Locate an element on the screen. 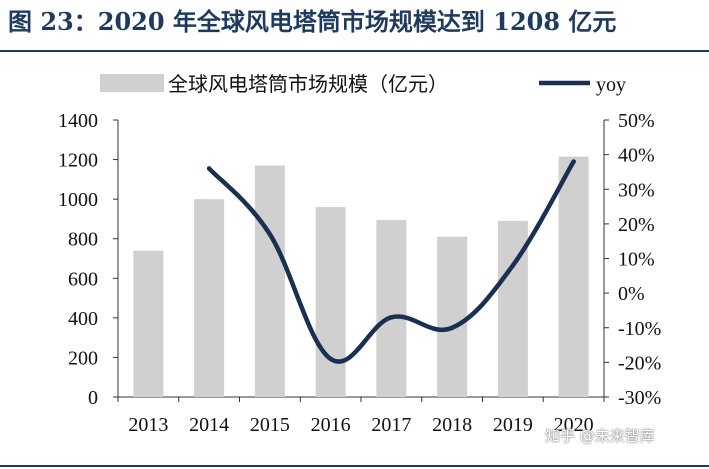  left-tick-label: 1000 is located at coordinates (78, 200).